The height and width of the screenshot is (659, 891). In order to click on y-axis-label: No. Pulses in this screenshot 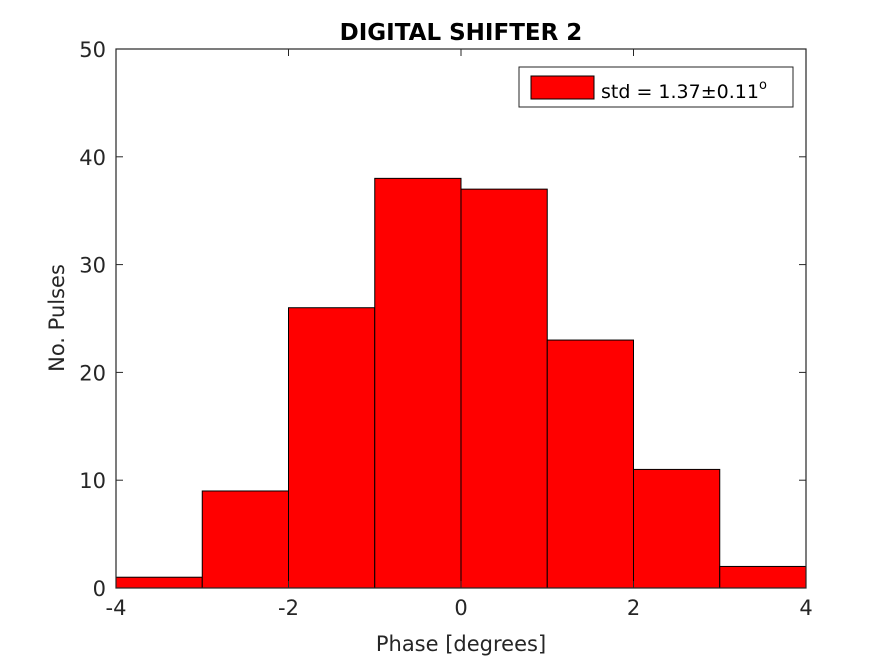, I will do `click(57, 318)`.